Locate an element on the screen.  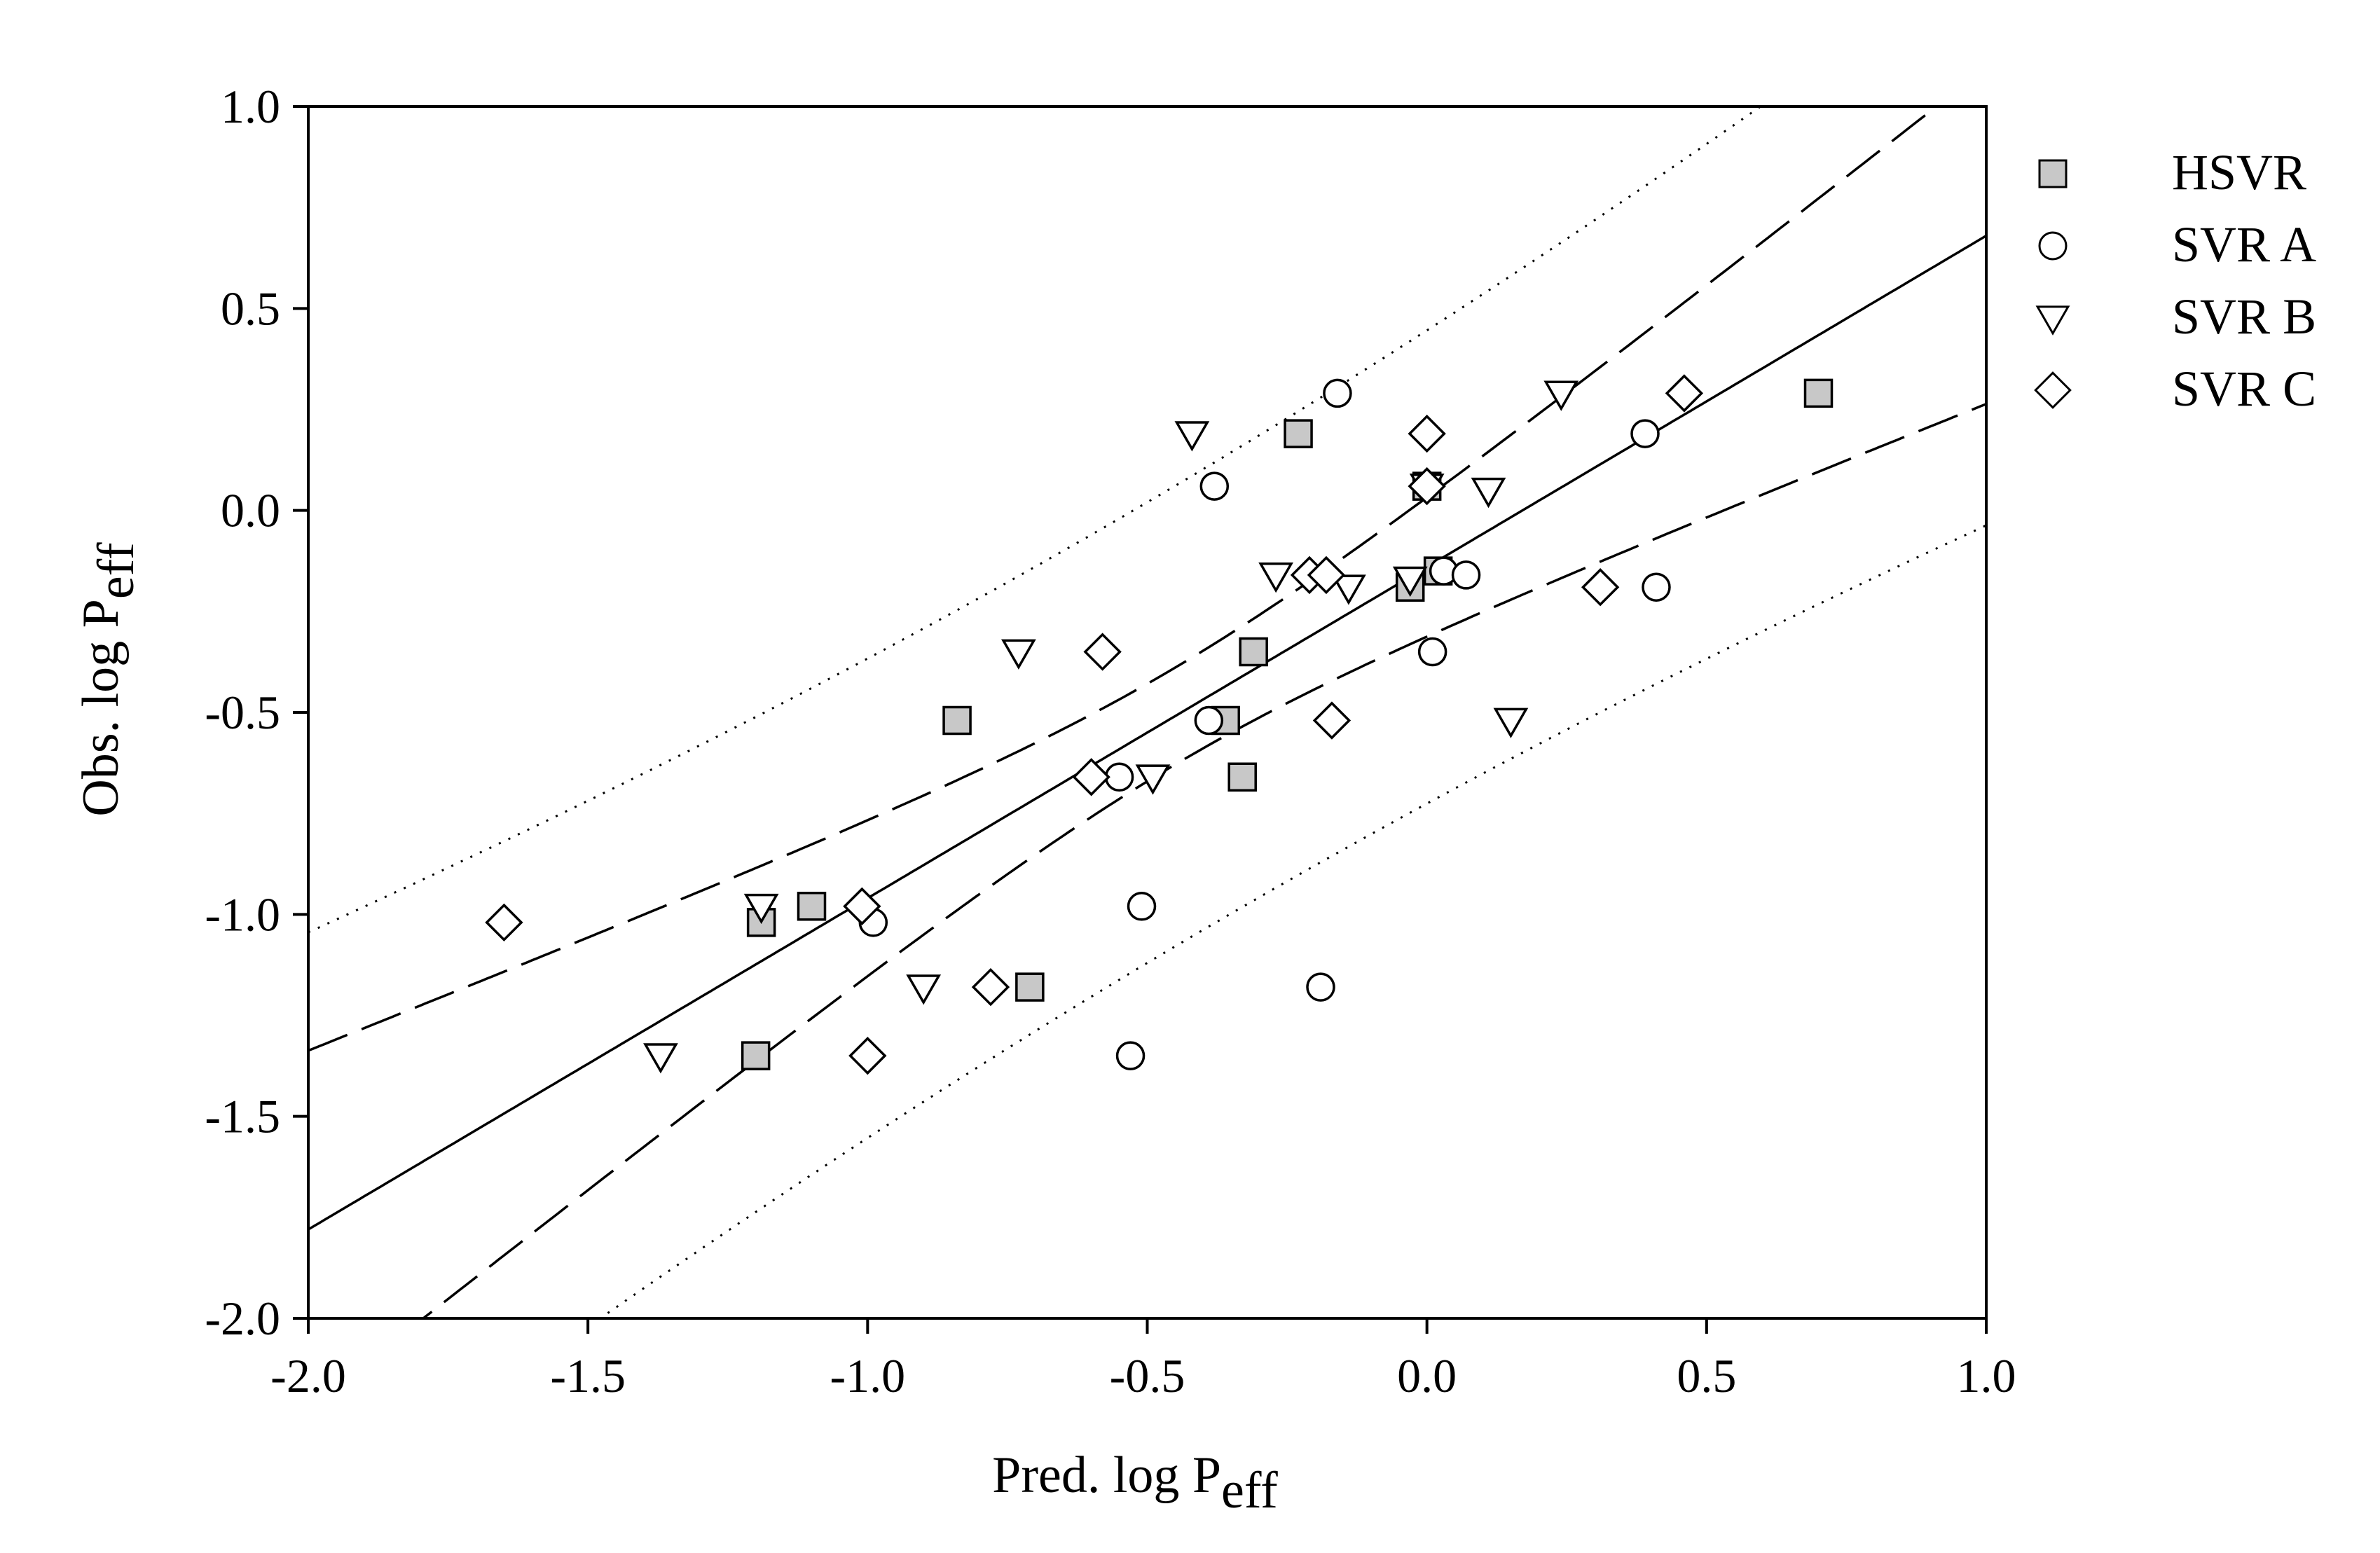
legend-item-svr-c: SVR C is located at coordinates (2175, 389).